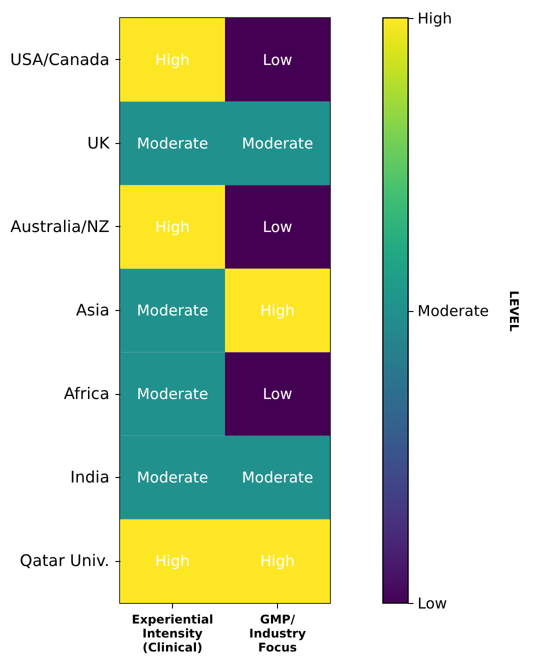 This screenshot has height=659, width=550. Describe the element at coordinates (65, 560) in the screenshot. I see `y-tick-label: Qatar Univ.` at that location.